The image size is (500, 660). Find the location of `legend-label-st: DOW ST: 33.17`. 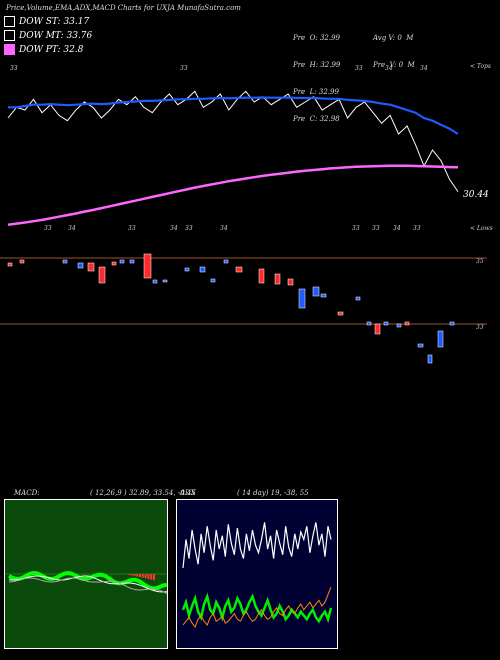

legend-label-st: DOW ST: 33.17 is located at coordinates (54, 21).